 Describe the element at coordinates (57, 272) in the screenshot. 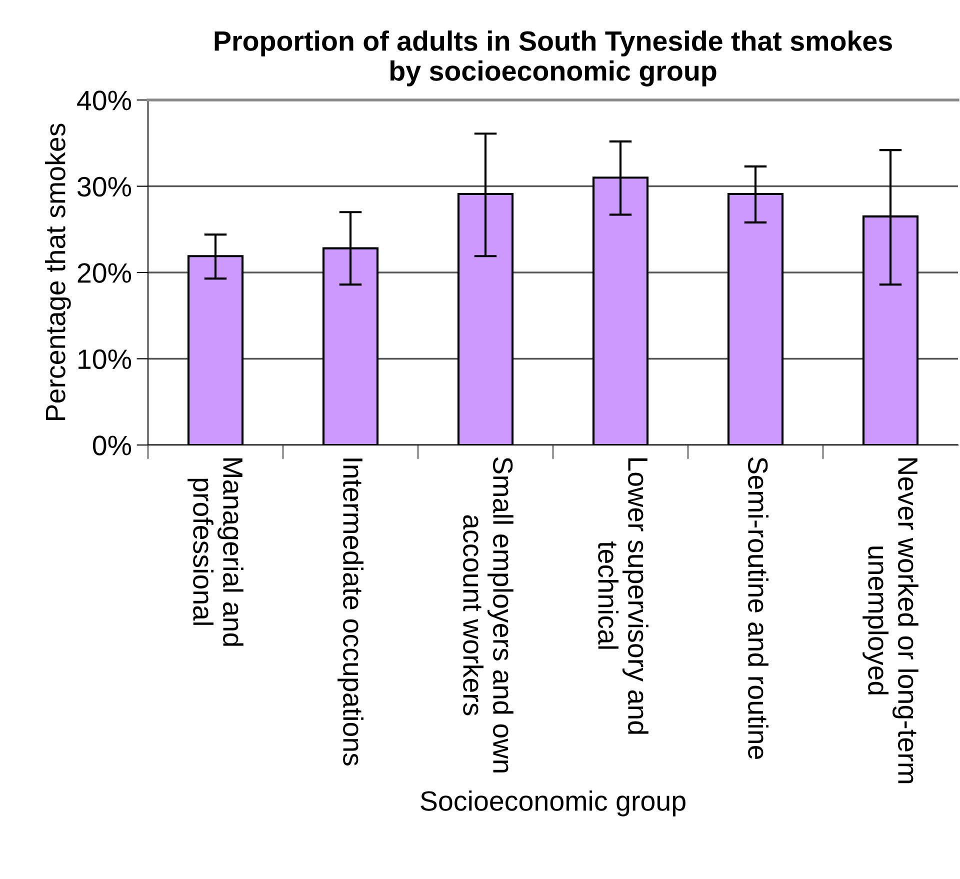

I see `y-axis-title: Percentage that smokes` at that location.